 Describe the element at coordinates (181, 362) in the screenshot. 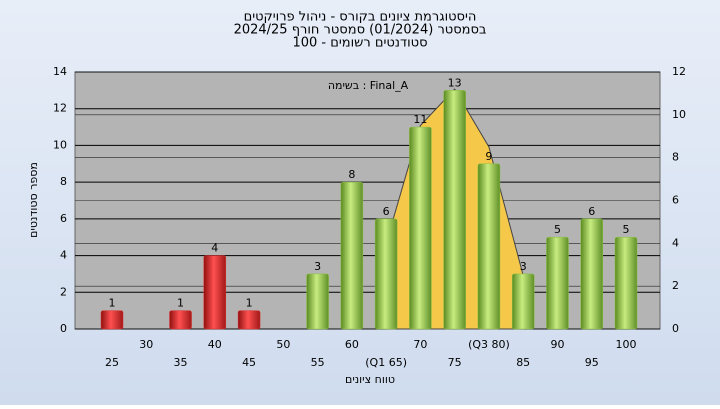

I see `x-tick-label: 35` at that location.